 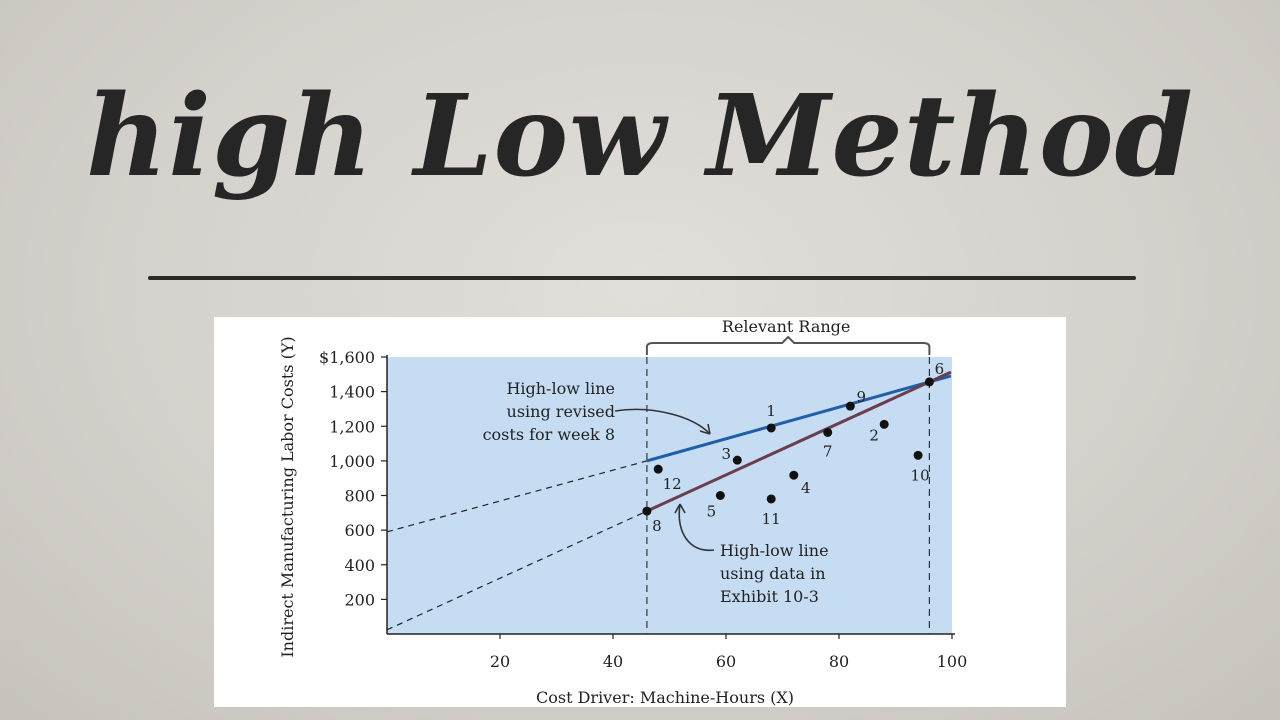 What do you see at coordinates (352, 392) in the screenshot?
I see `y-tick-label: 1,400` at bounding box center [352, 392].